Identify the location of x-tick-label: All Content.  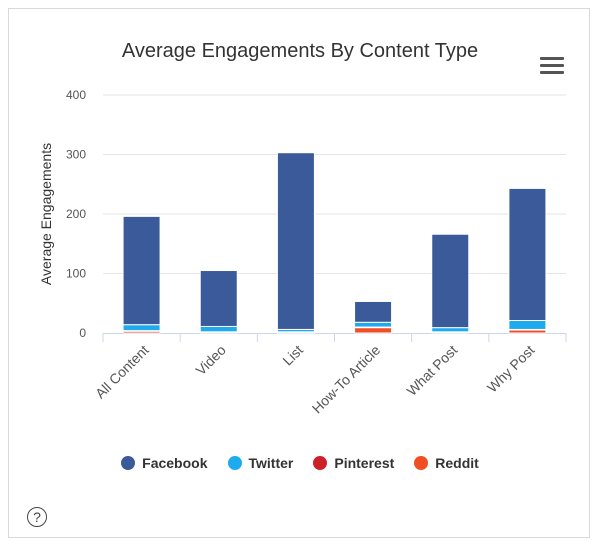
(122, 372).